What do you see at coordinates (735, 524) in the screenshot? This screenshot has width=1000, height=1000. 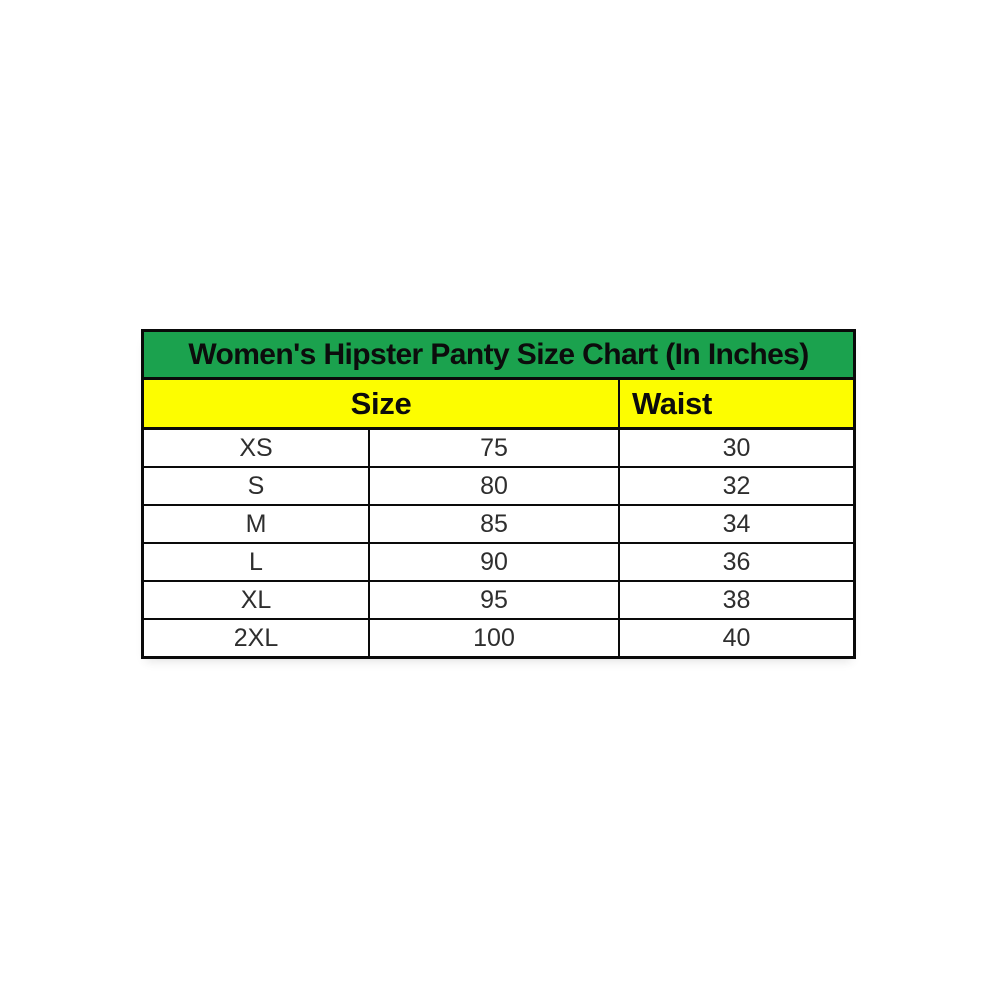 I see `waist-cell: 34` at bounding box center [735, 524].